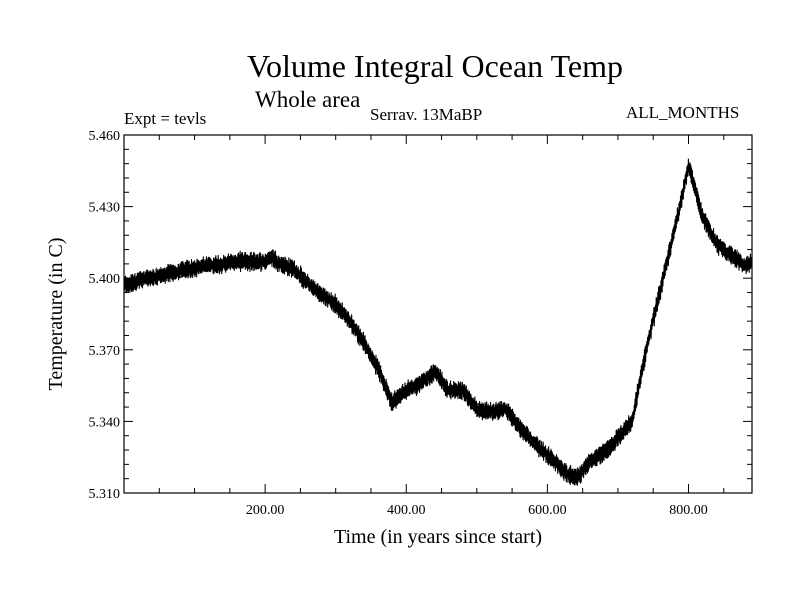 This screenshot has height=600, width=800. What do you see at coordinates (105, 351) in the screenshot?
I see `y-tick-label: 5.370` at bounding box center [105, 351].